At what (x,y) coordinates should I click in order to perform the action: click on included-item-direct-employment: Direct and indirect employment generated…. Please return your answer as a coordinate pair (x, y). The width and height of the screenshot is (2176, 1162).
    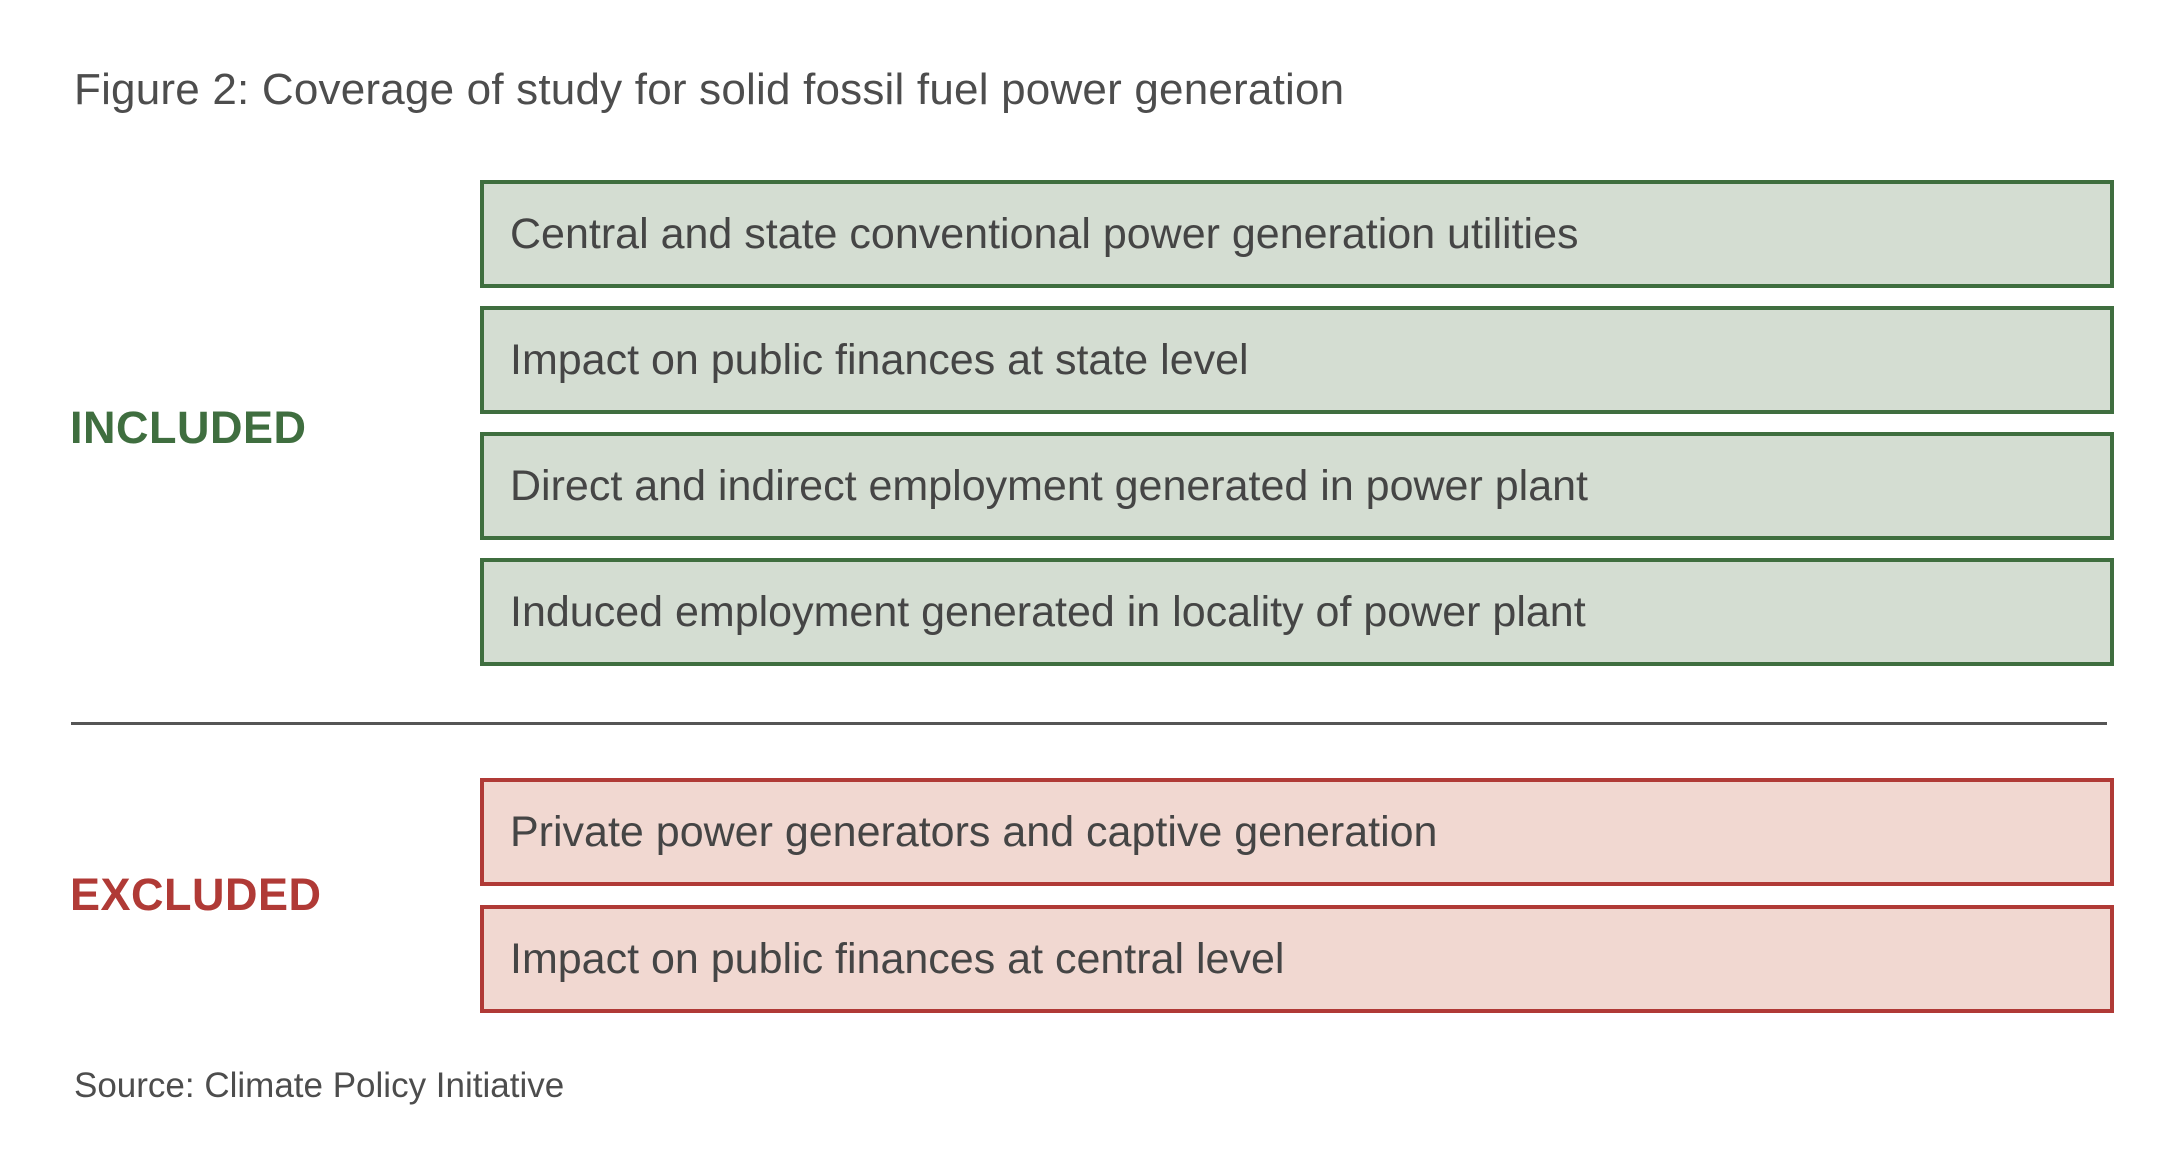
    Looking at the image, I should click on (1297, 486).